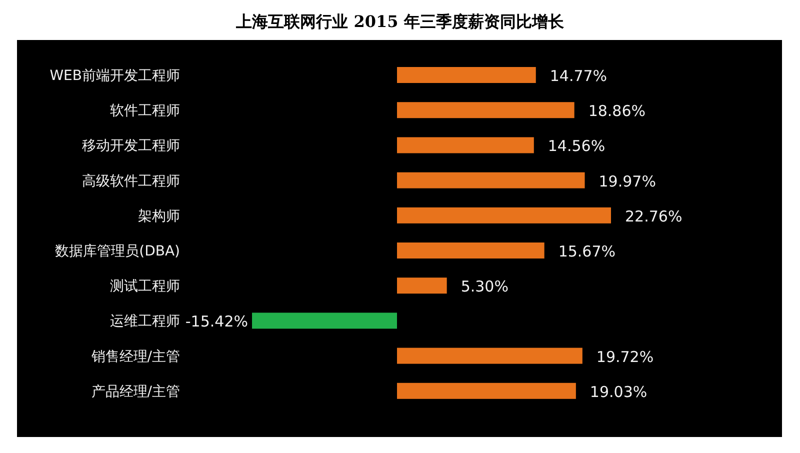 Image resolution: width=800 pixels, height=453 pixels. Describe the element at coordinates (587, 251) in the screenshot. I see `data-label: 15.67%` at that location.